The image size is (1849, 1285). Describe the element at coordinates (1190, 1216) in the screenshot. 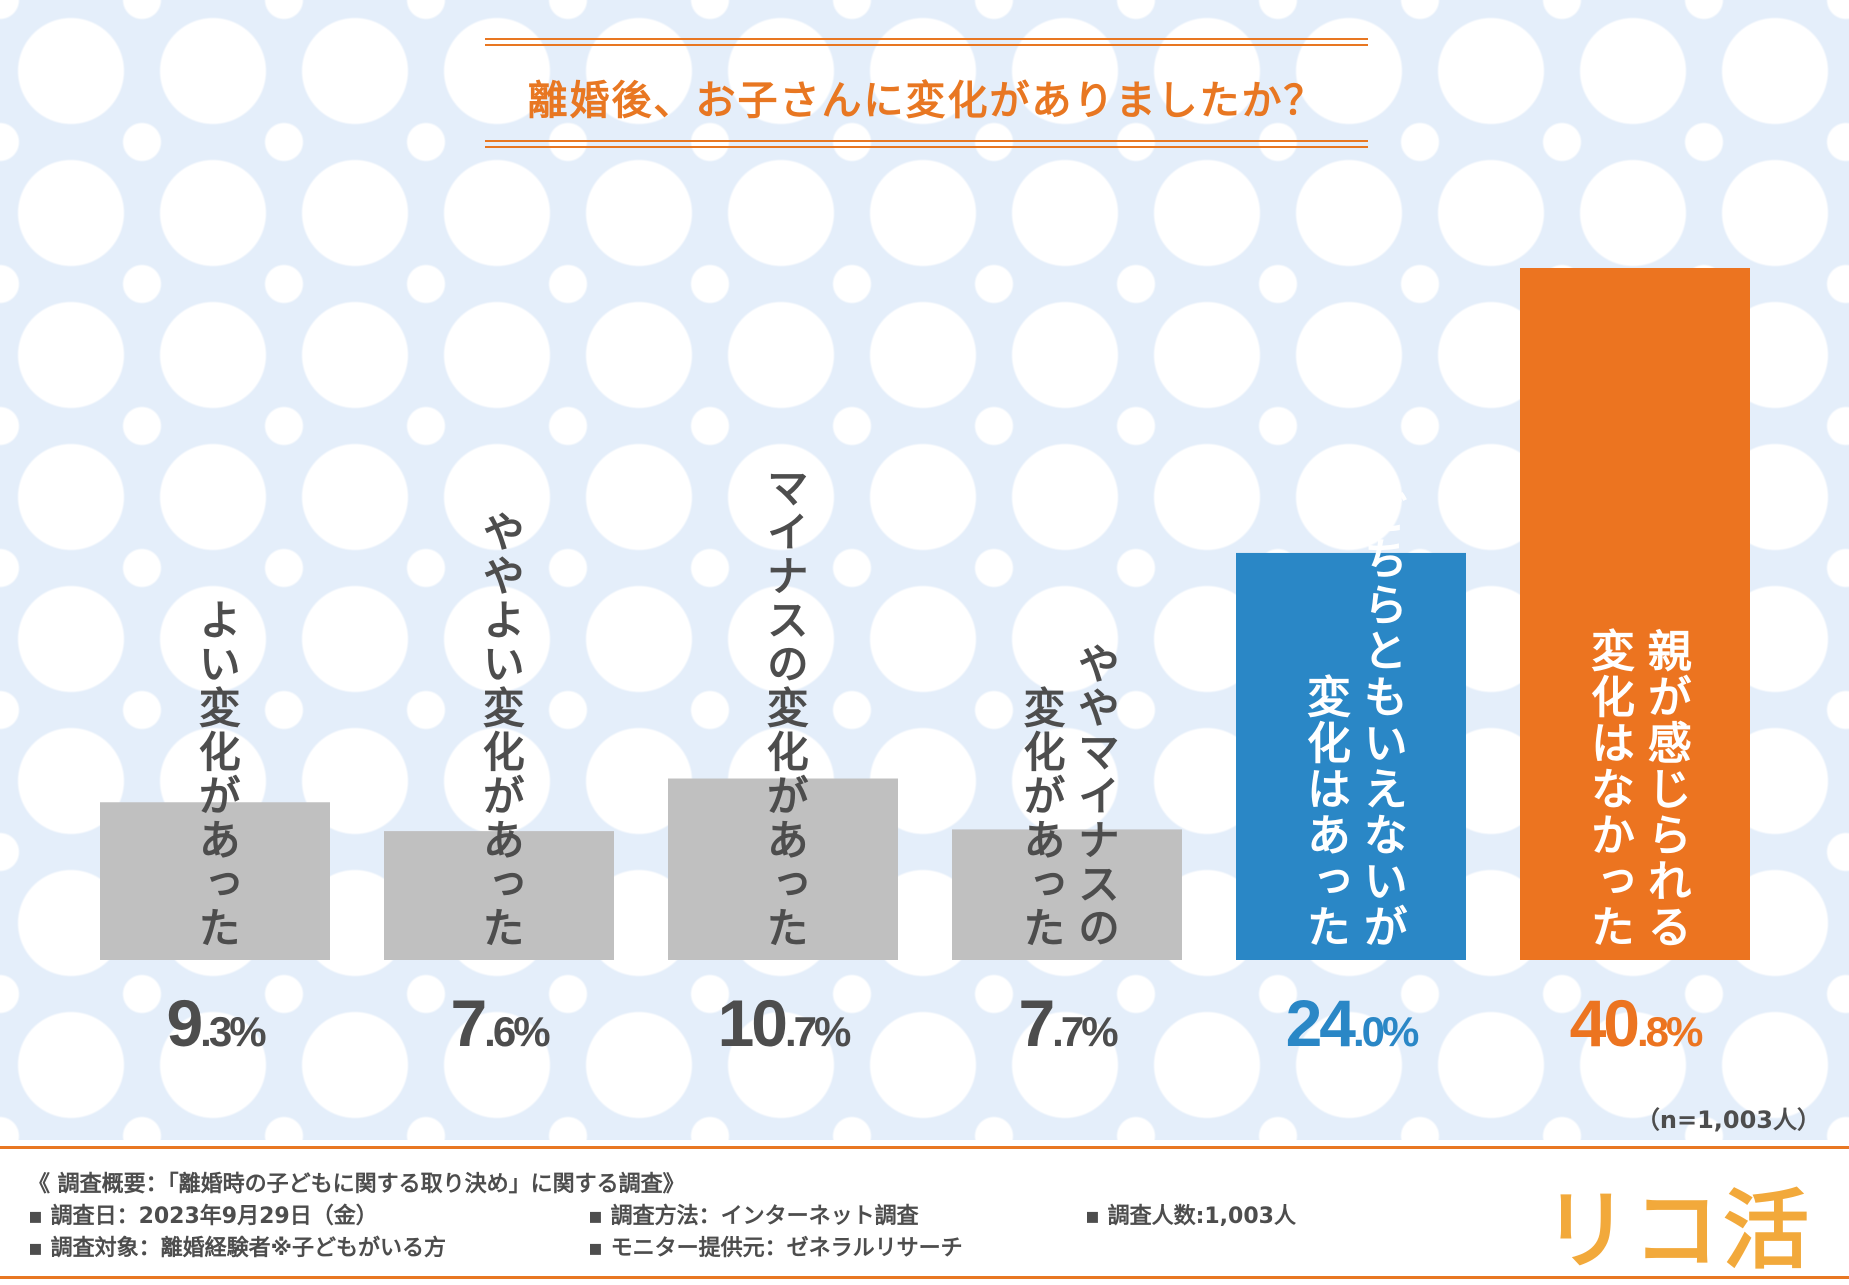

I see `survey-count: ▪ 調査人数:1,003人` at that location.